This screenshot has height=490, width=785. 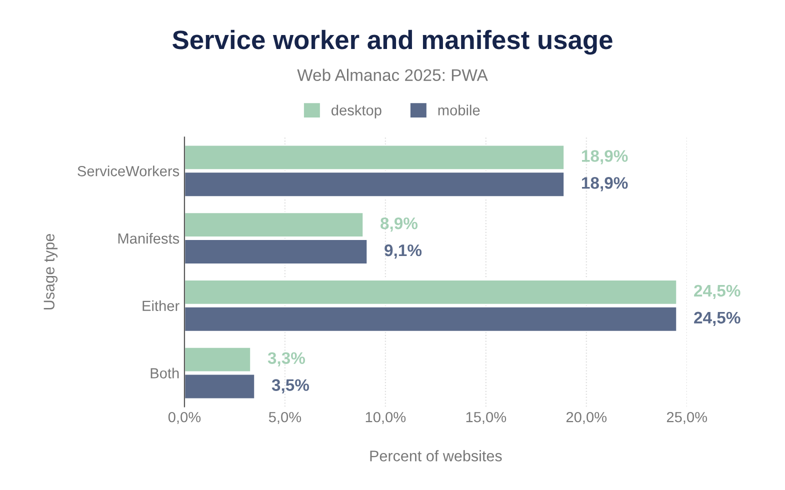 I want to click on chart-subtitle: Web Almanac 2025: PWA, so click(x=392, y=75).